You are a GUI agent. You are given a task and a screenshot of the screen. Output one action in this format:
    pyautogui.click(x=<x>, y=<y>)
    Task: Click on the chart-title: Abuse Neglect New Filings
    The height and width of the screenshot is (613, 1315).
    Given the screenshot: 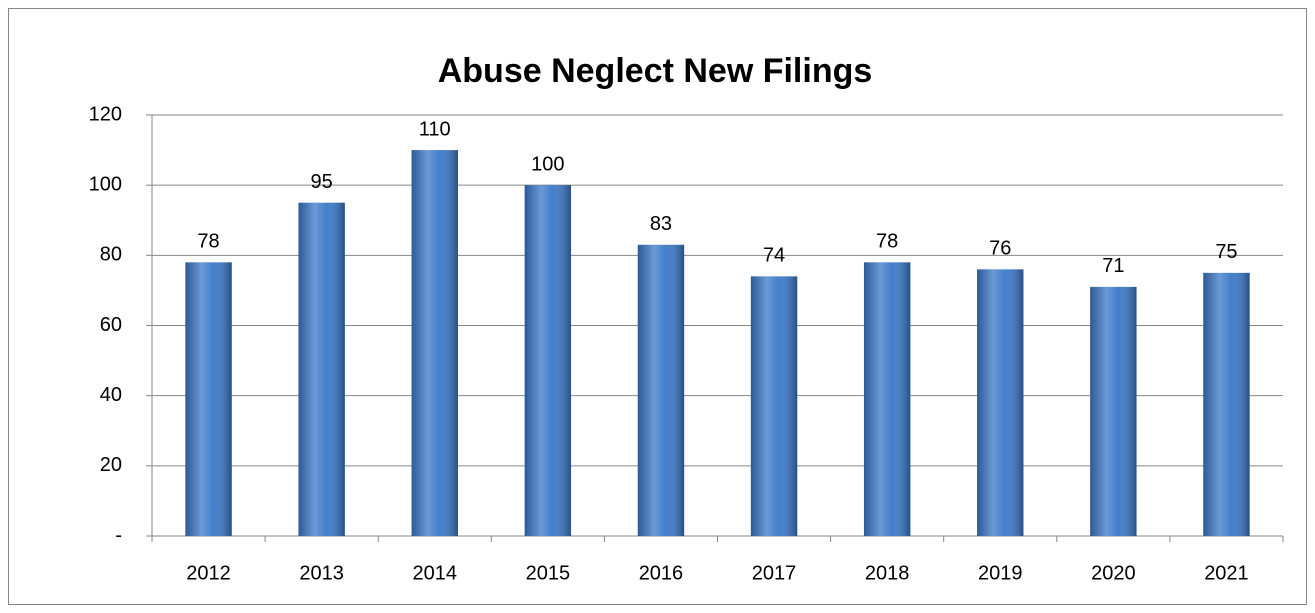 What is the action you would take?
    pyautogui.click(x=655, y=71)
    